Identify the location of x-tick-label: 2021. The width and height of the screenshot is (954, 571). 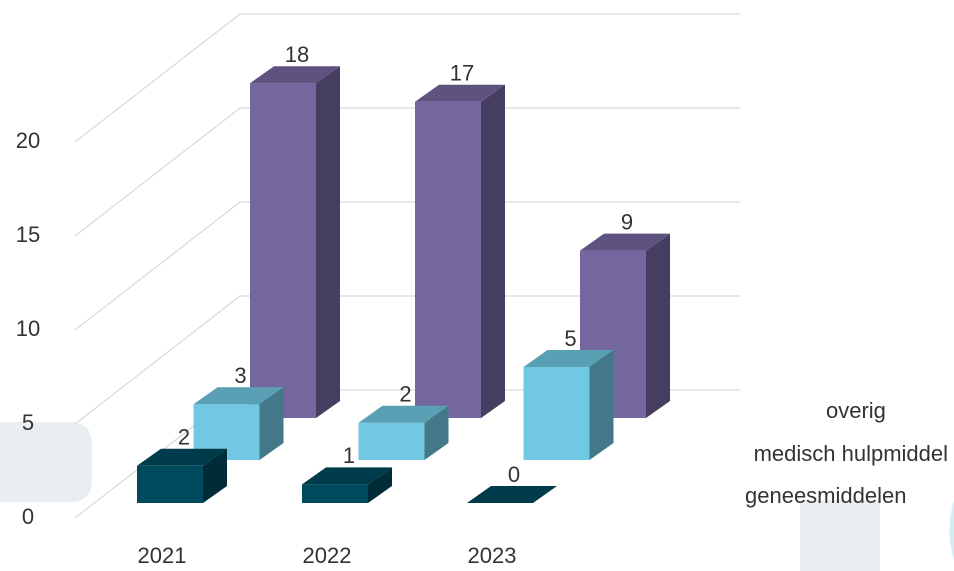
(162, 555).